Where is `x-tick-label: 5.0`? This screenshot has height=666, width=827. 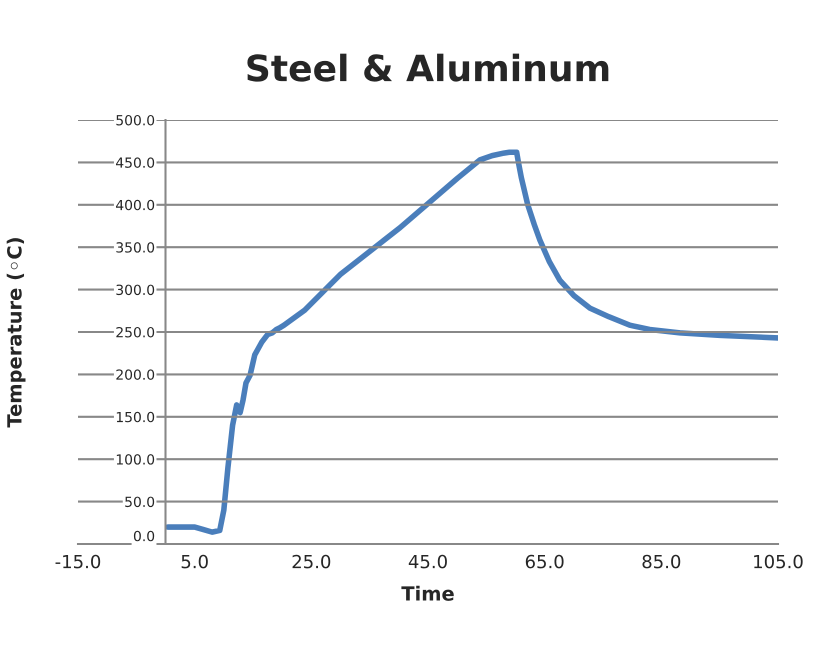
x-tick-label: 5.0 is located at coordinates (195, 561).